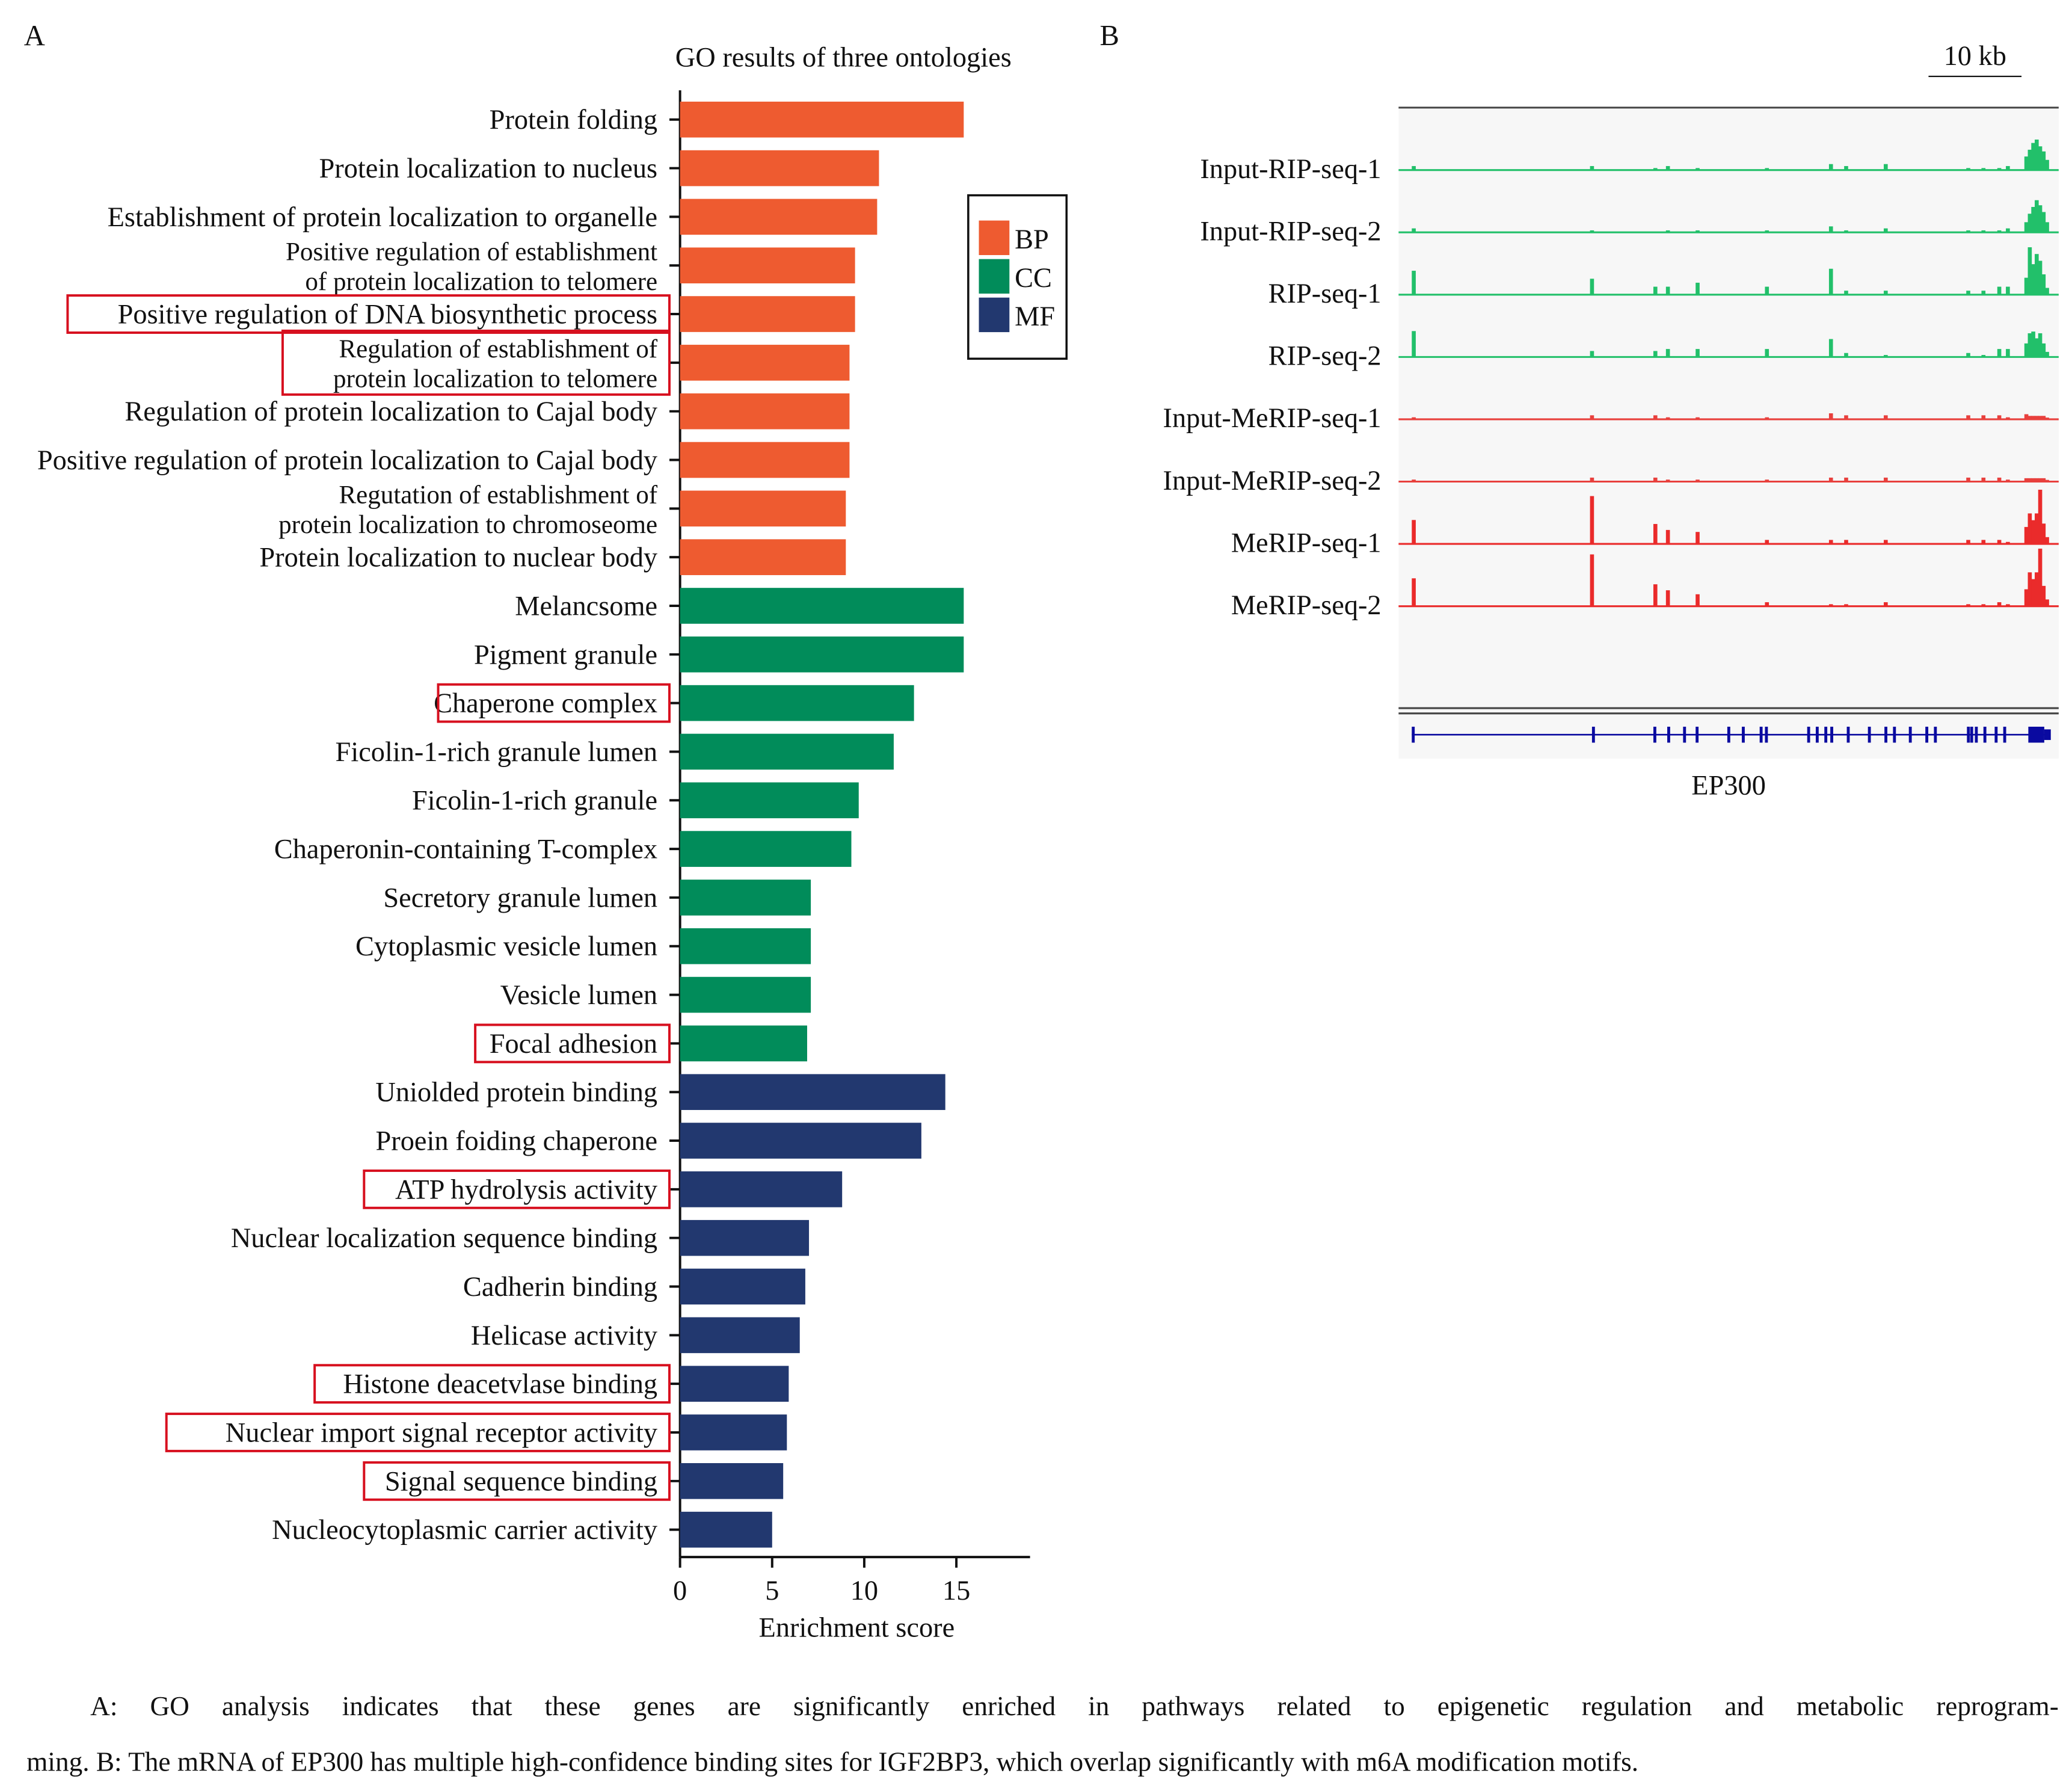  Describe the element at coordinates (472, 252) in the screenshot. I see `bar-label: Positive regulation of establishment` at that location.